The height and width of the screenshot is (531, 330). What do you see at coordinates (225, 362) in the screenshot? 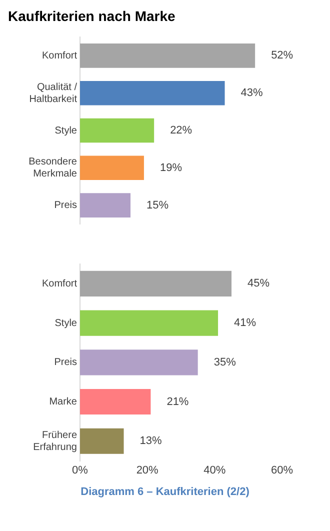
I see `data-label: 35%` at bounding box center [225, 362].